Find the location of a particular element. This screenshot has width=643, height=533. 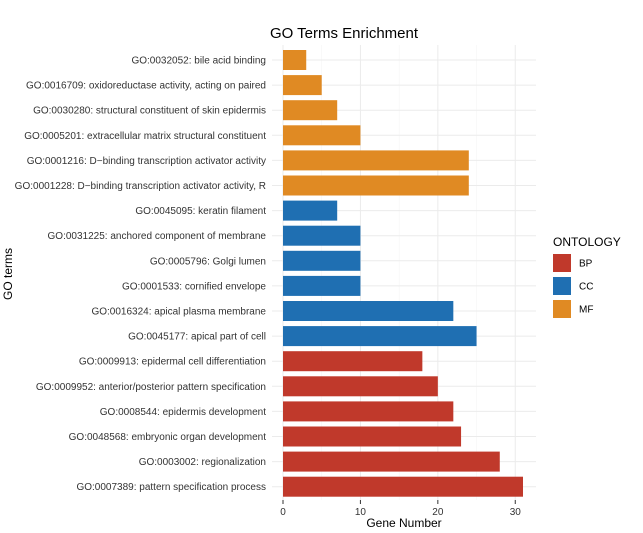

x-tick-label: 20 is located at coordinates (438, 512).